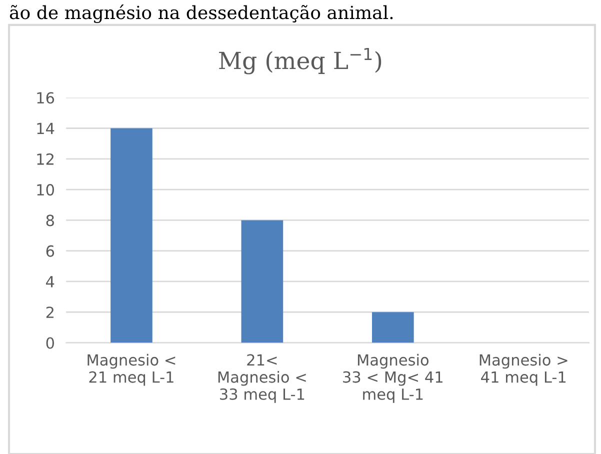  What do you see at coordinates (132, 370) in the screenshot?
I see `x-tick-label: Magnesio < 21 meq L-1` at bounding box center [132, 370].